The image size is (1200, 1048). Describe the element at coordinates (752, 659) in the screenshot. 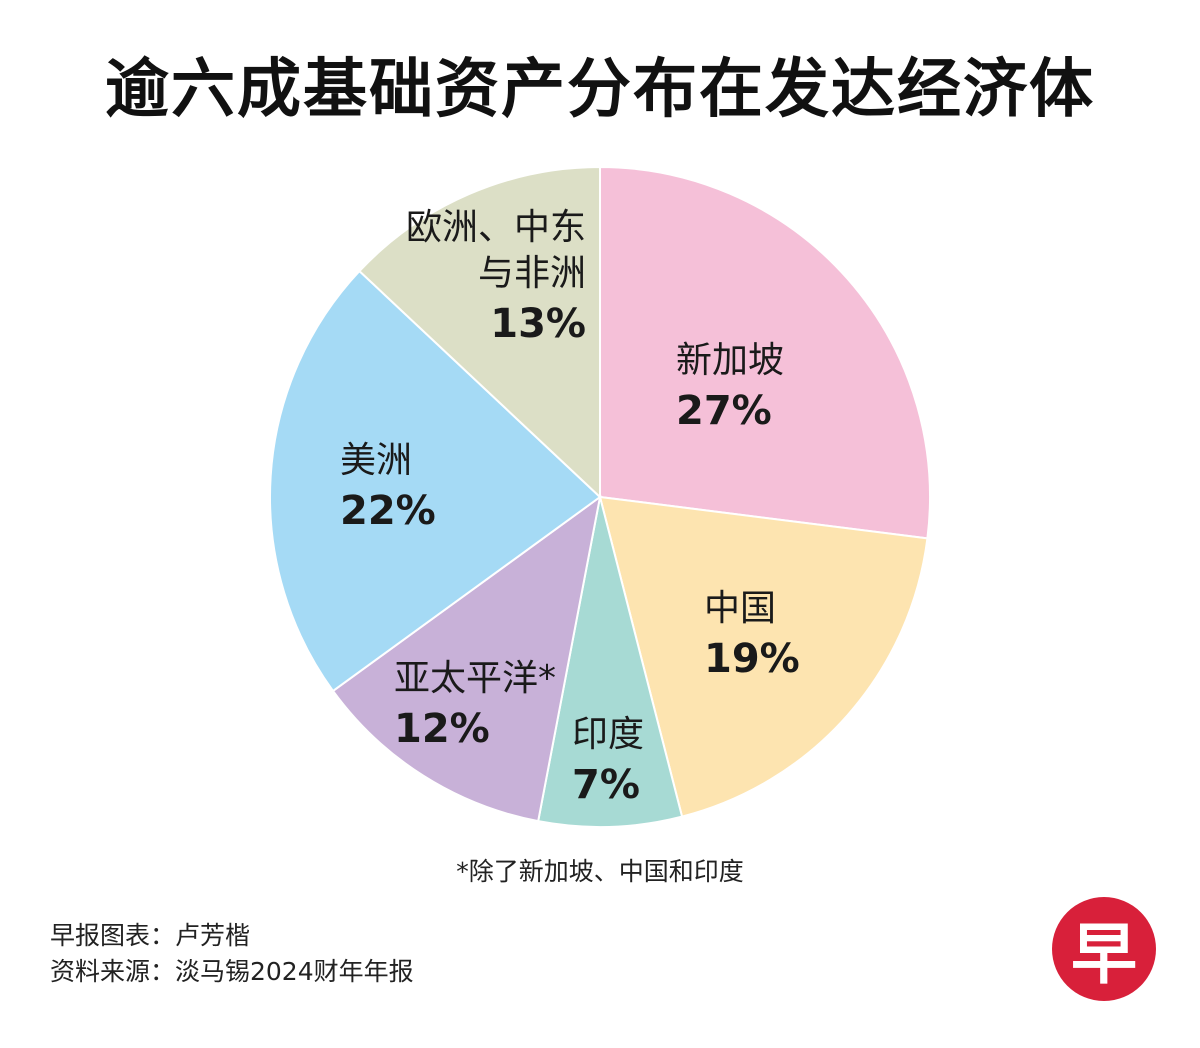

I see `slice-value-label: 19%` at that location.